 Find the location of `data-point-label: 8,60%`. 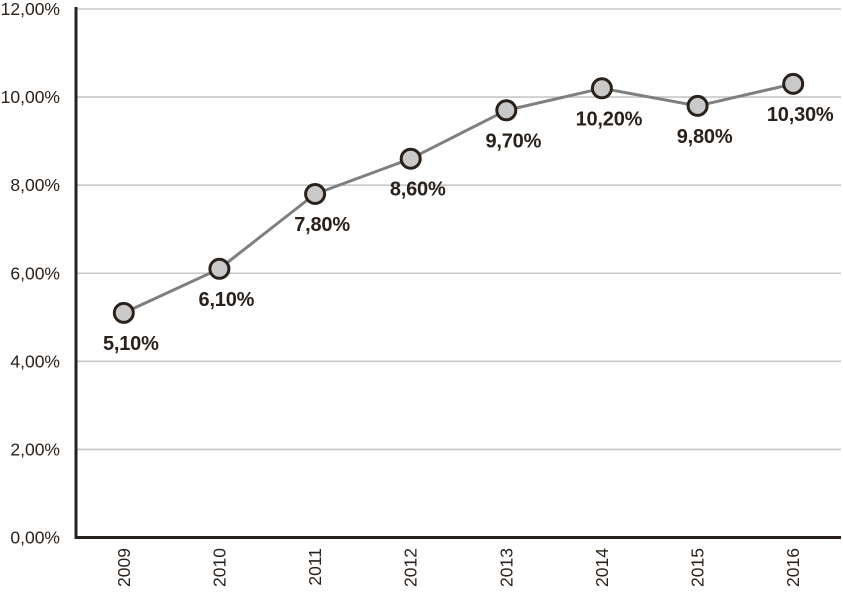

data-point-label: 8,60% is located at coordinates (418, 190).